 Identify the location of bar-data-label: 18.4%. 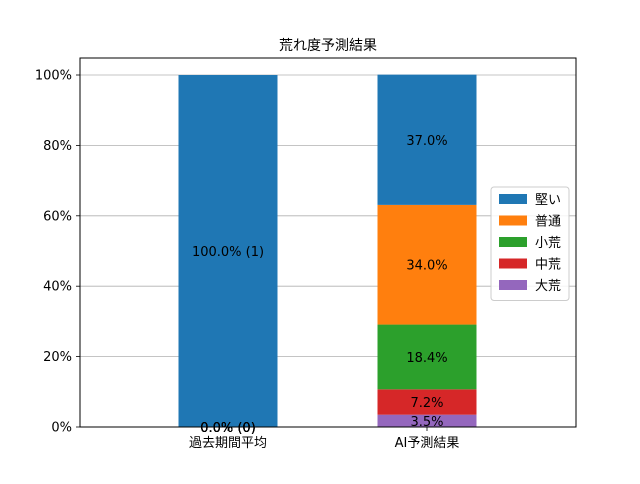
(426, 358).